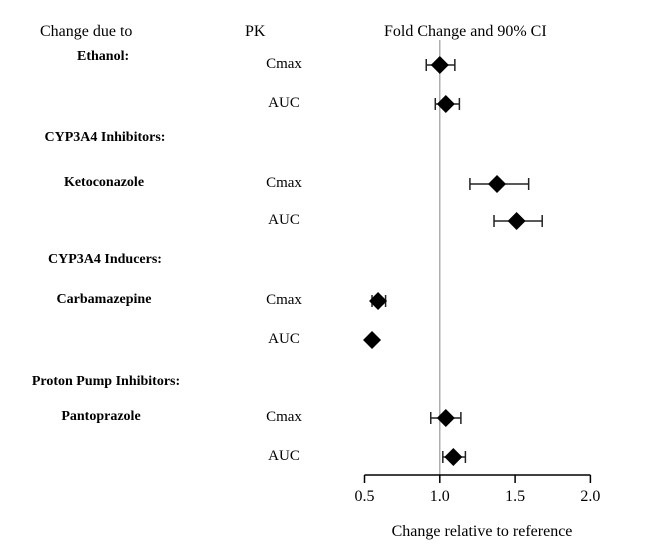 The width and height of the screenshot is (655, 555). I want to click on group-label: CYP3A4 Inhibitors:, so click(105, 137).